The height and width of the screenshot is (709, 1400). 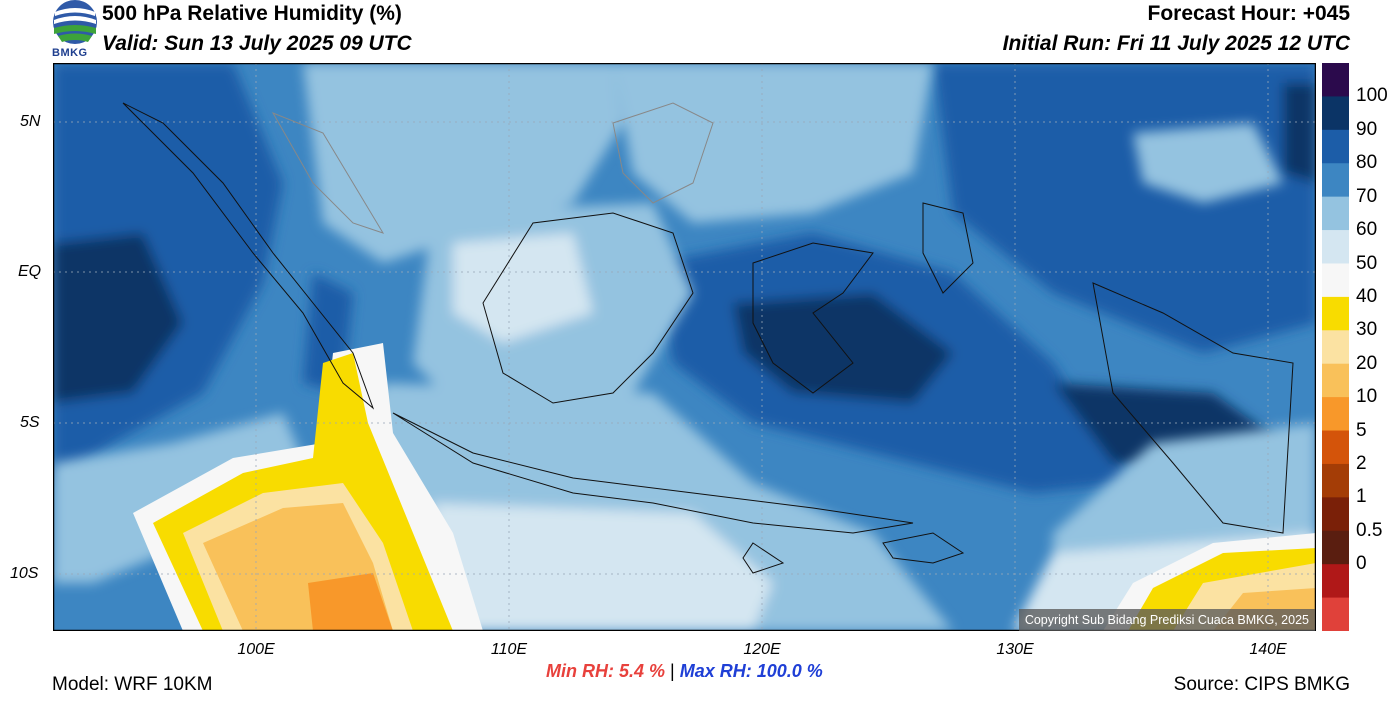 I want to click on colorbar-label: 5, so click(x=1361, y=430).